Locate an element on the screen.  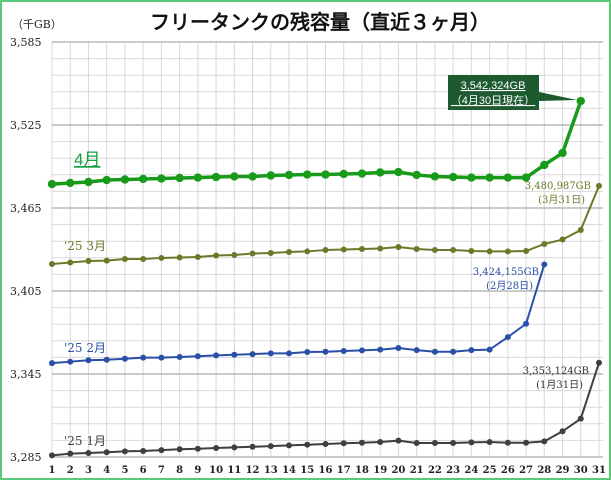
january-end-date: (1月31日) is located at coordinates (559, 385).